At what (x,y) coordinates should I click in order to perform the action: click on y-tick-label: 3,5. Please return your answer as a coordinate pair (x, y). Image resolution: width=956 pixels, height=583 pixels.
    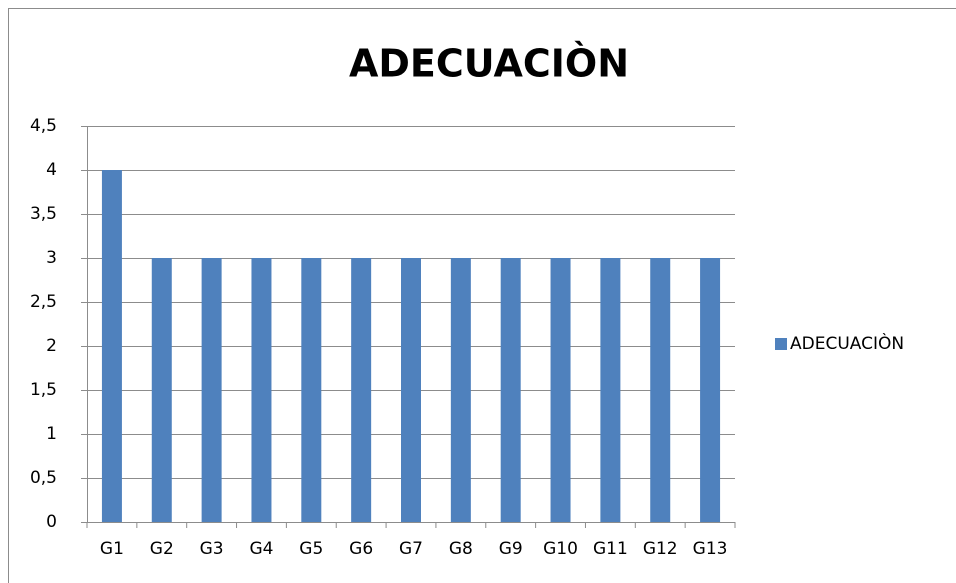
    Looking at the image, I should click on (43, 214).